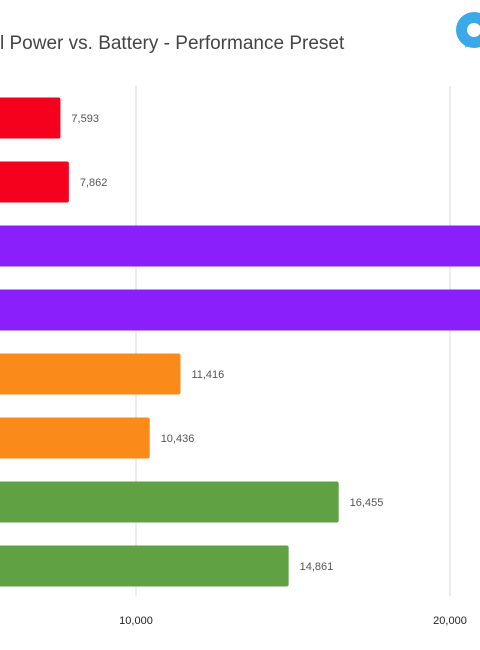 This screenshot has height=650, width=480. Describe the element at coordinates (94, 183) in the screenshot. I see `bar-value-label: 7,862` at that location.